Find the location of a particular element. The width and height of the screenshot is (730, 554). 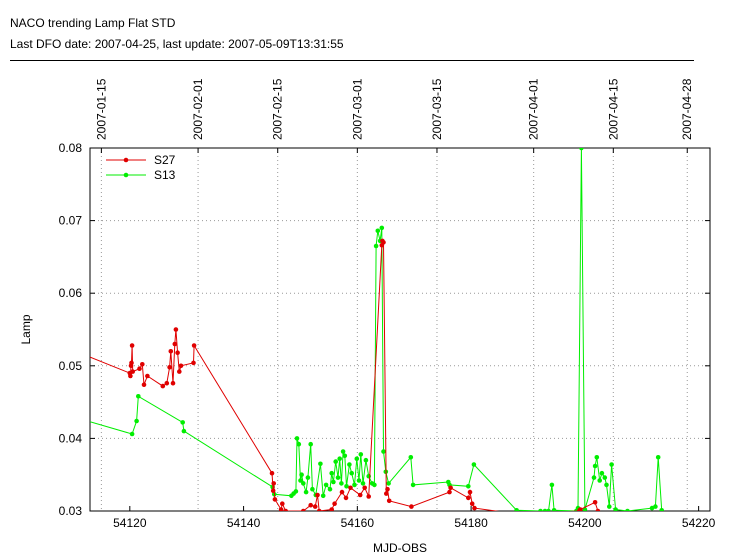

y-tick-label: 0.03 is located at coordinates (71, 511).